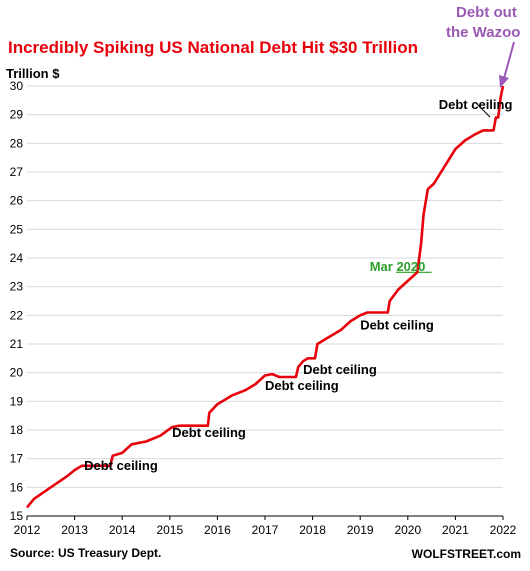 The width and height of the screenshot is (530, 571). Describe the element at coordinates (17, 201) in the screenshot. I see `y-tick-label: 26` at that location.